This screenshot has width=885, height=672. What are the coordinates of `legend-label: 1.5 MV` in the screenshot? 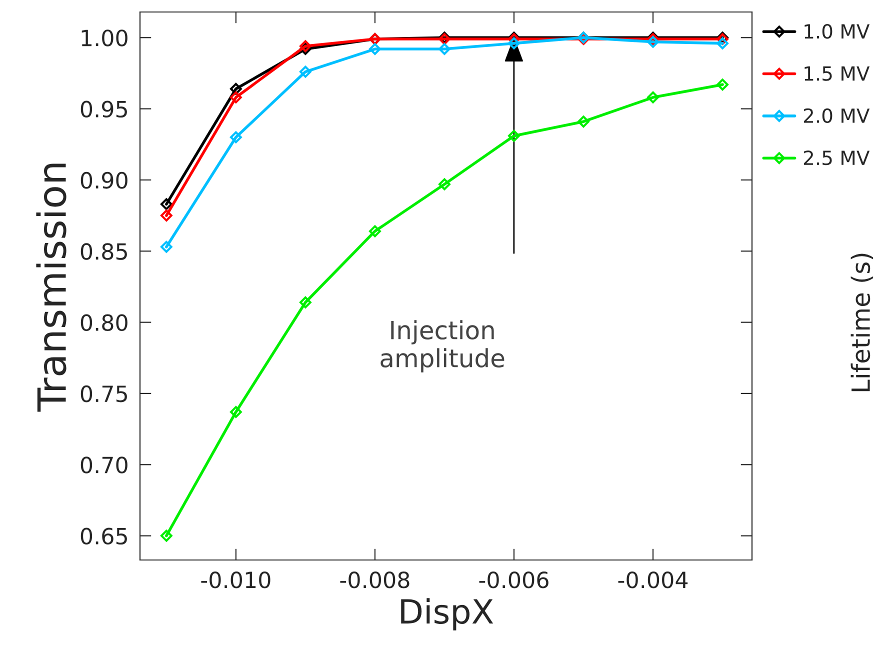 It's located at (837, 73).